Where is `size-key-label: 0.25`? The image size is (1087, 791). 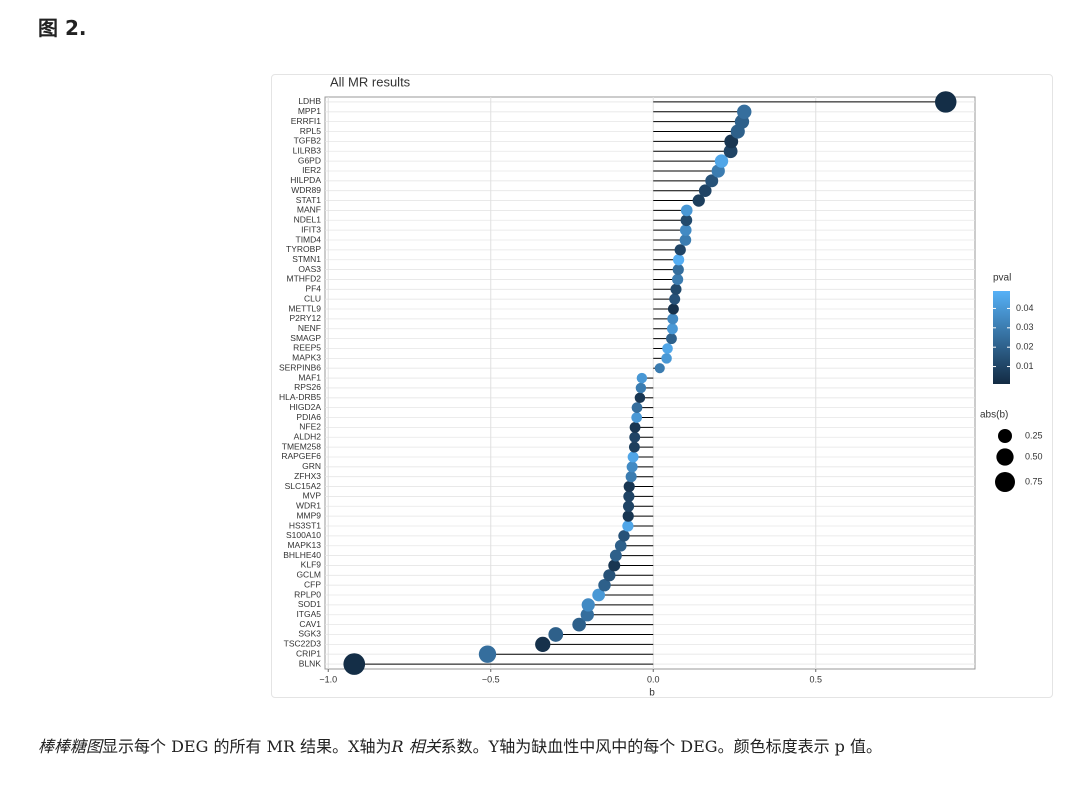 size-key-label: 0.25 is located at coordinates (1034, 435).